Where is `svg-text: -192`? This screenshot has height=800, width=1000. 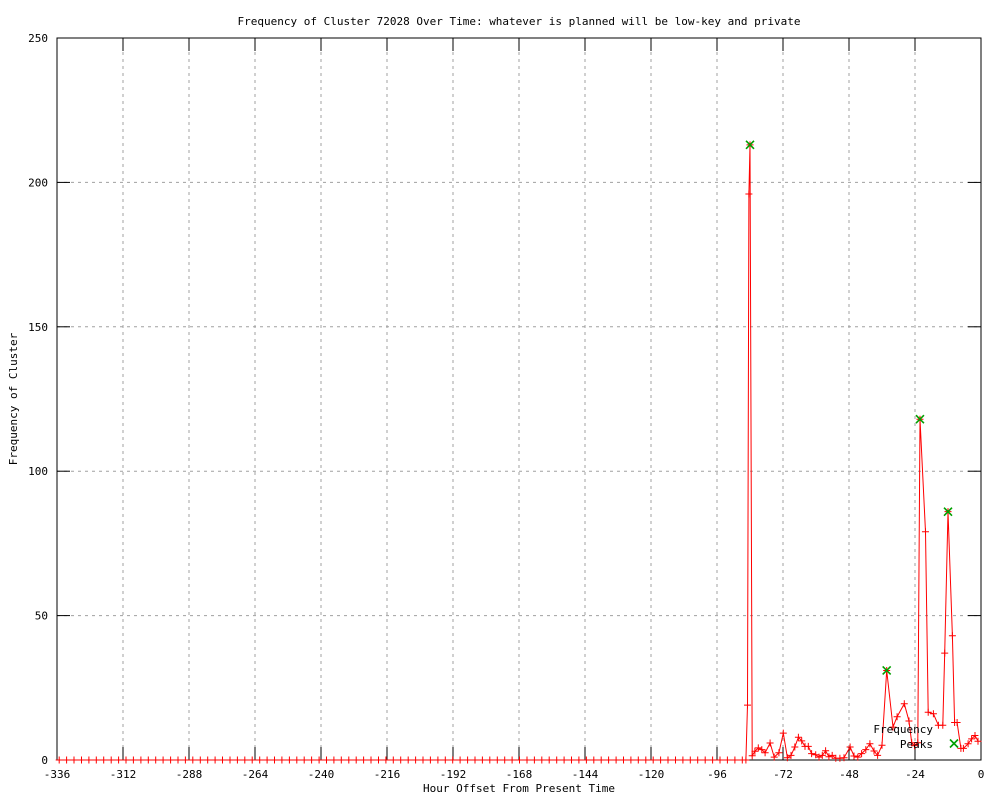
svg-text: -192 is located at coordinates (453, 774).